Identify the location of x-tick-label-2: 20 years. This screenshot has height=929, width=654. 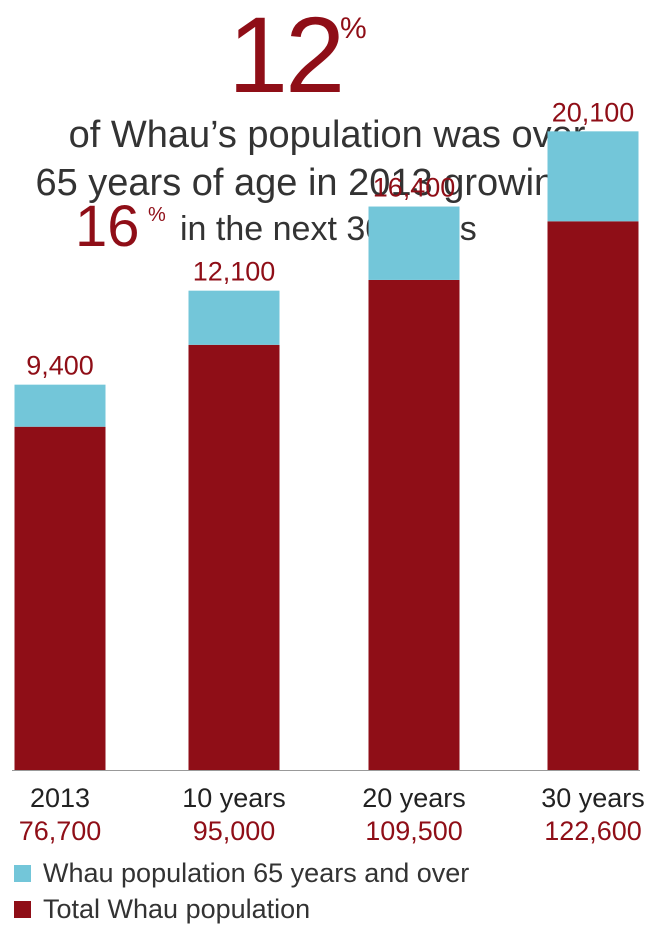
(414, 798).